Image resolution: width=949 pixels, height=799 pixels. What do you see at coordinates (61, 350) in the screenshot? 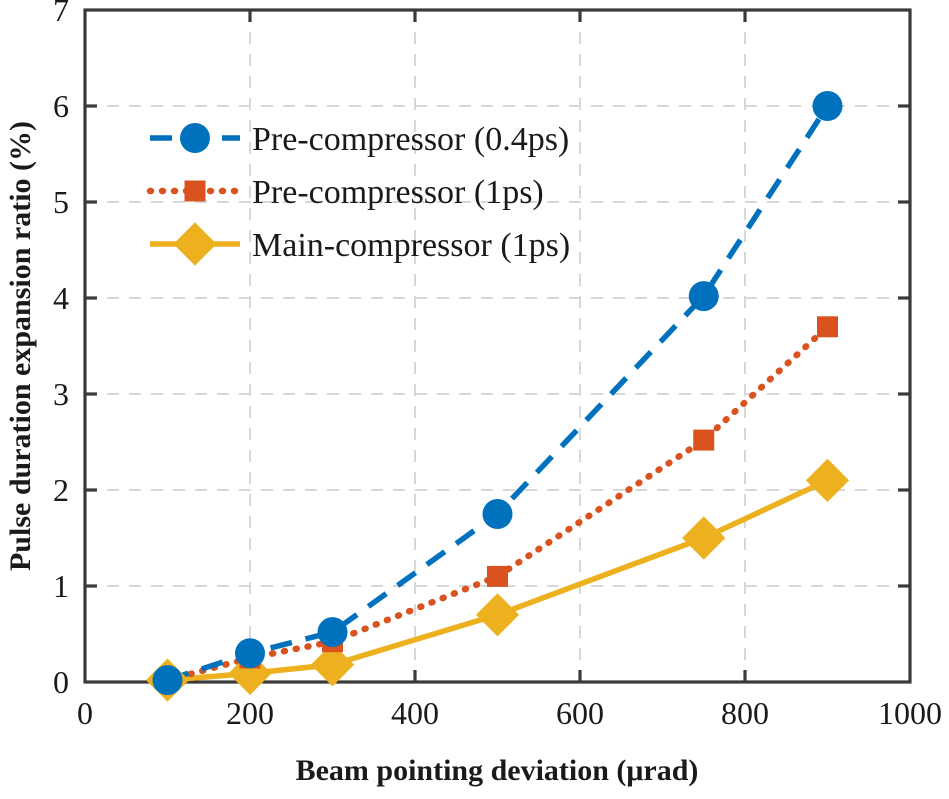
I see `y-tick-labels-group: 0 1 2 3 4 5 6 7` at bounding box center [61, 350].